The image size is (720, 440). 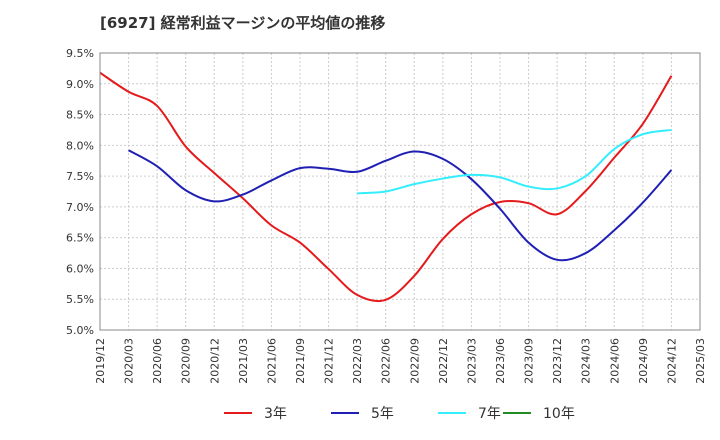 What do you see at coordinates (157, 361) in the screenshot?
I see `x-tick-label: 2020/06` at bounding box center [157, 361].